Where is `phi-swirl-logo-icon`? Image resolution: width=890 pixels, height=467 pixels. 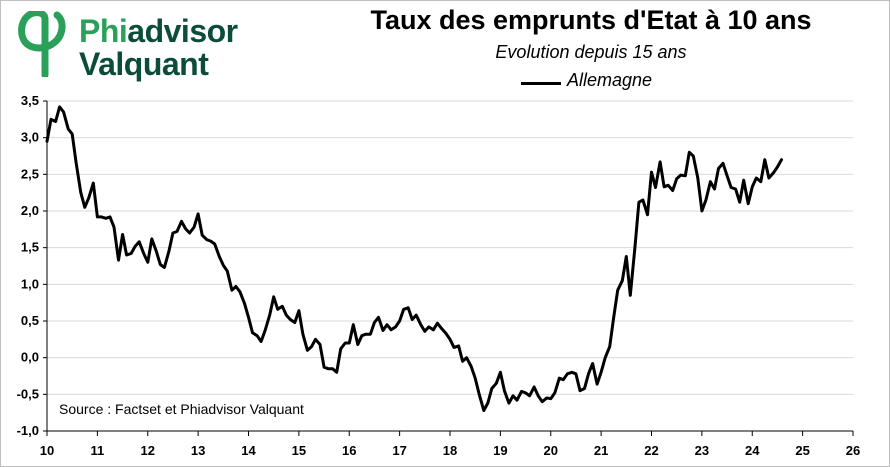
phi-swirl-logo-icon is located at coordinates (42, 44).